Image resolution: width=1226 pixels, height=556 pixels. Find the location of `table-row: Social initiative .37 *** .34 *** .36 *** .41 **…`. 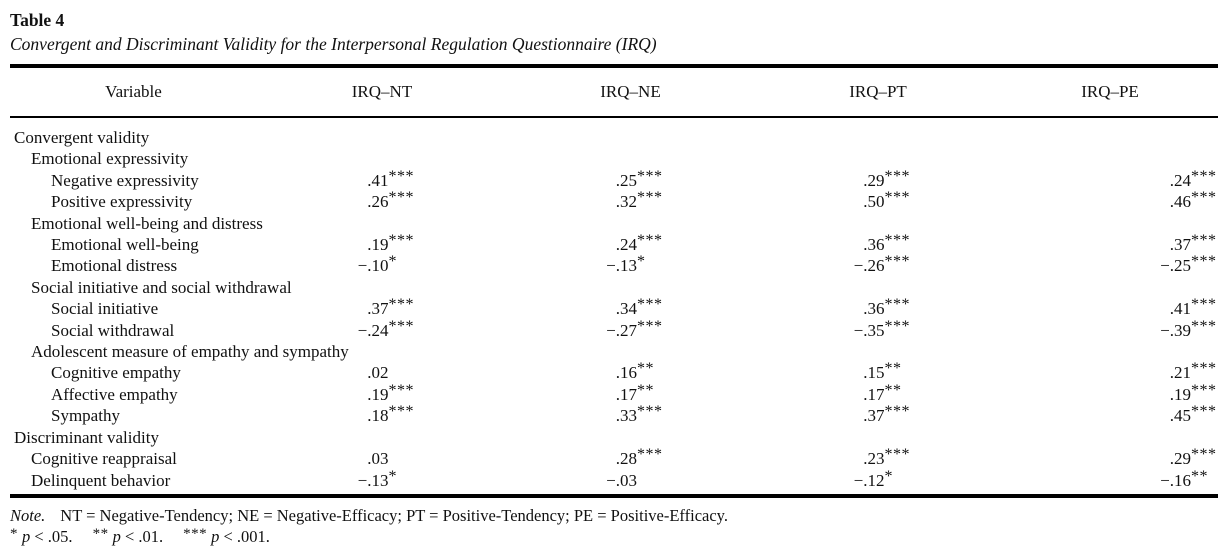

table-row: Social initiative .37 *** .34 *** .36 *** .41 **… is located at coordinates (614, 307).